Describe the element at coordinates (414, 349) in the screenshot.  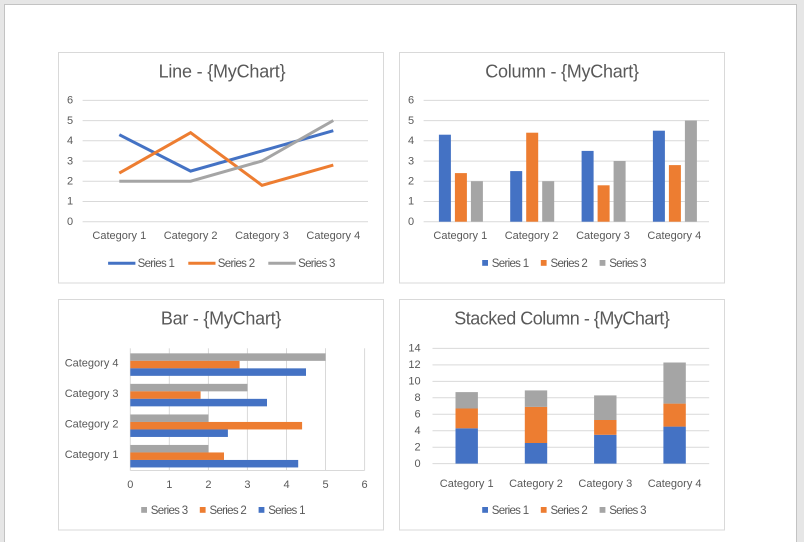
I see `svg-text: 14` at that location.